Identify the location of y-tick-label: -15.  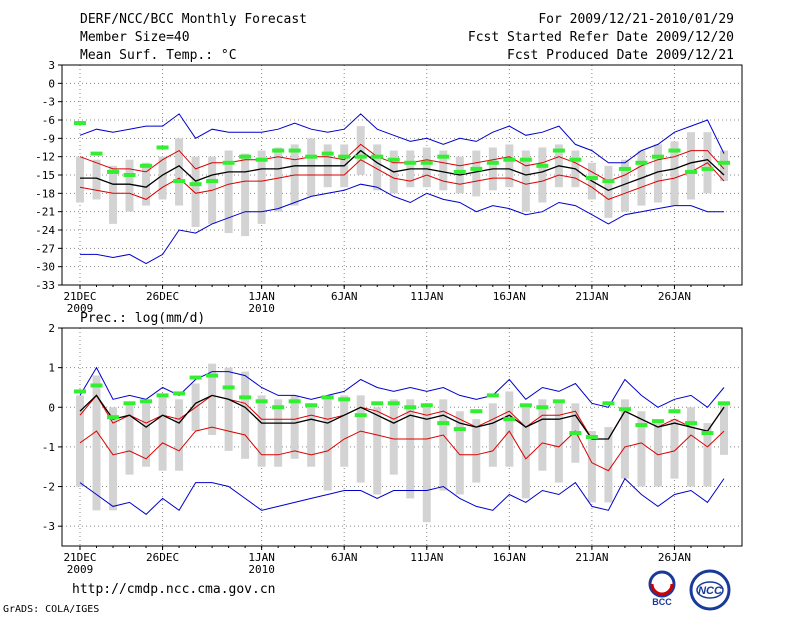
(45, 175).